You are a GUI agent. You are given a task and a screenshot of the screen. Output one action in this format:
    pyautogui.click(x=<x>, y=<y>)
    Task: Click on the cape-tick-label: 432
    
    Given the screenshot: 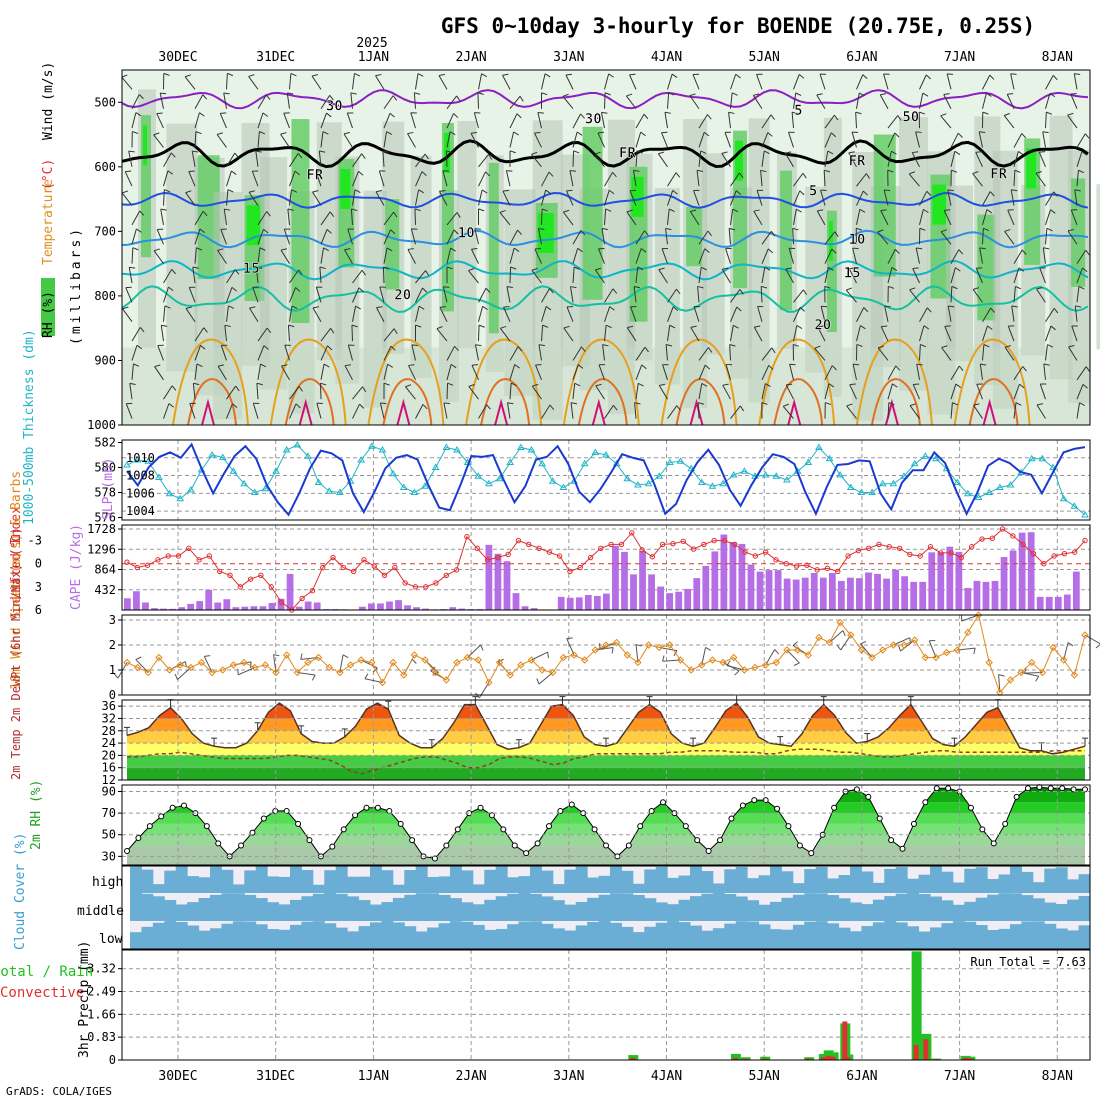 What is the action you would take?
    pyautogui.click(x=105, y=590)
    